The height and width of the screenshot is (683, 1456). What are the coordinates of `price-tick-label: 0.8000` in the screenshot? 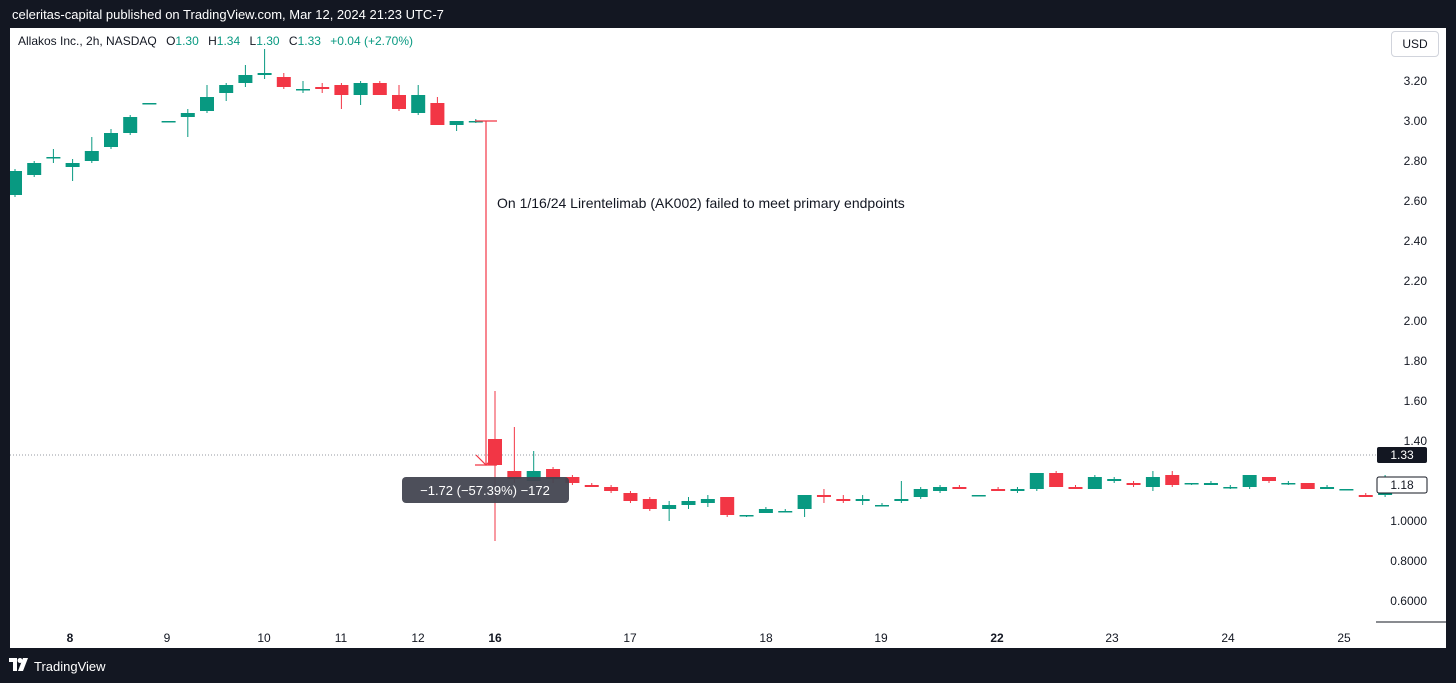 It's located at (1408, 561).